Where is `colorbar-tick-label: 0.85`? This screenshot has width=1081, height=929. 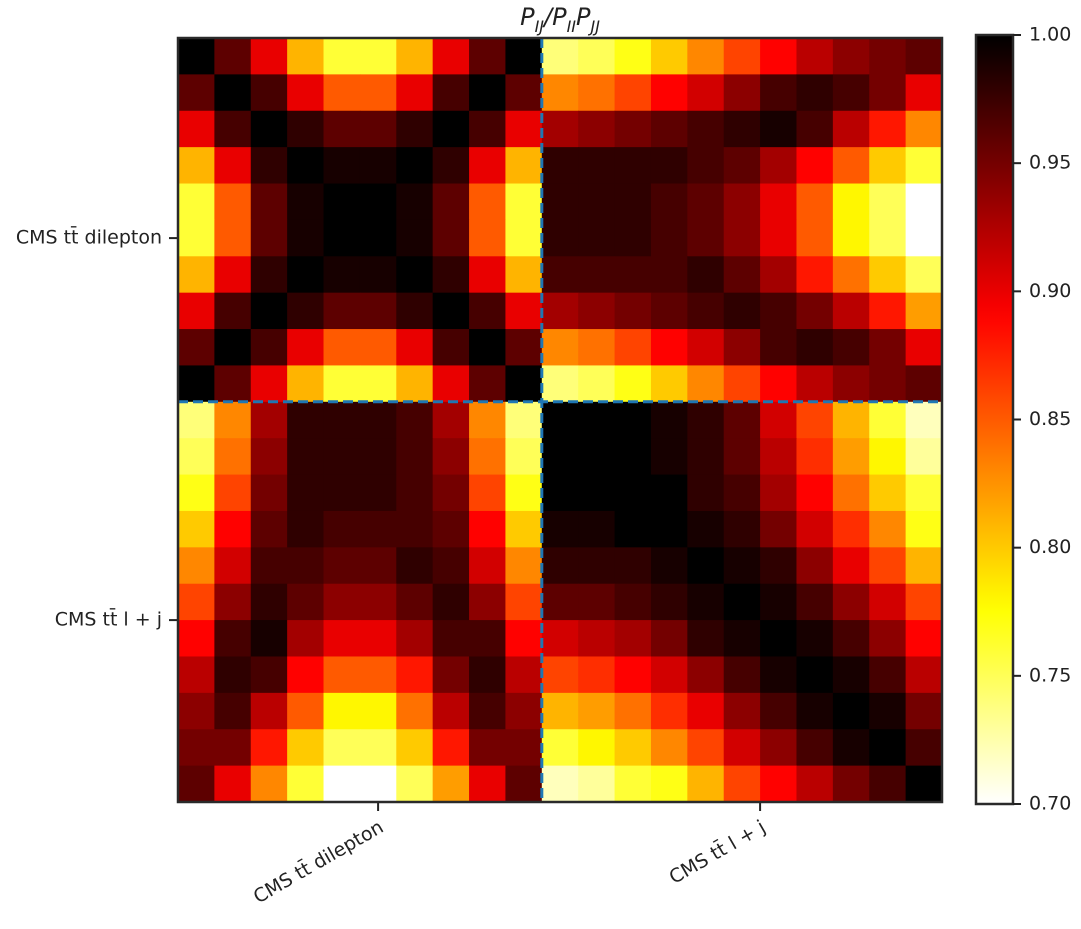
colorbar-tick-label: 0.85 is located at coordinates (1050, 419).